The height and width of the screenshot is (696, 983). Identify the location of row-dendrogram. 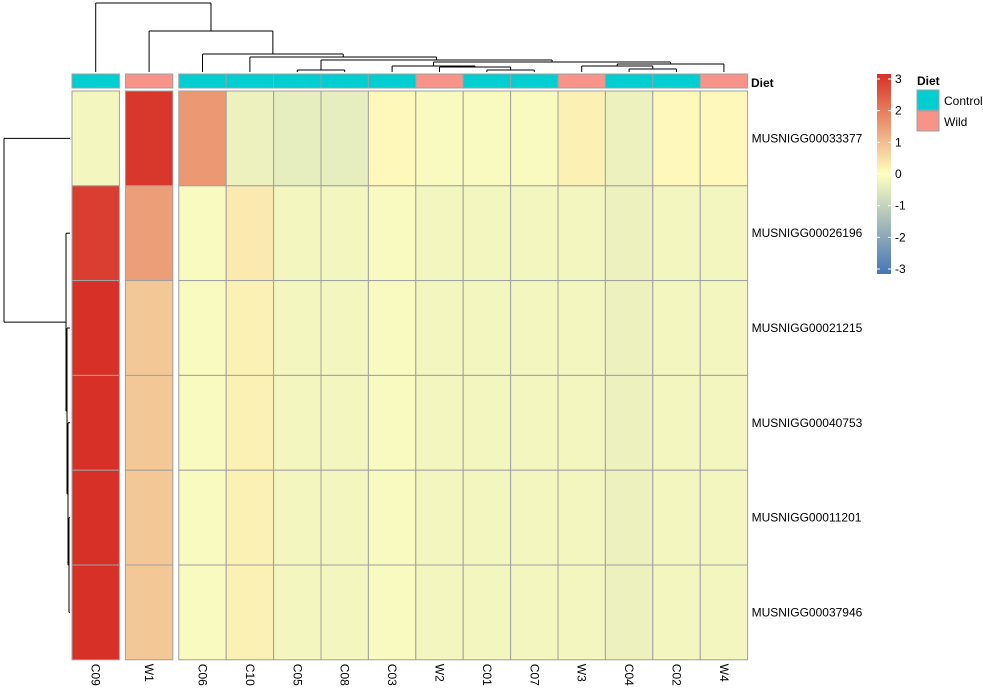
(36, 375).